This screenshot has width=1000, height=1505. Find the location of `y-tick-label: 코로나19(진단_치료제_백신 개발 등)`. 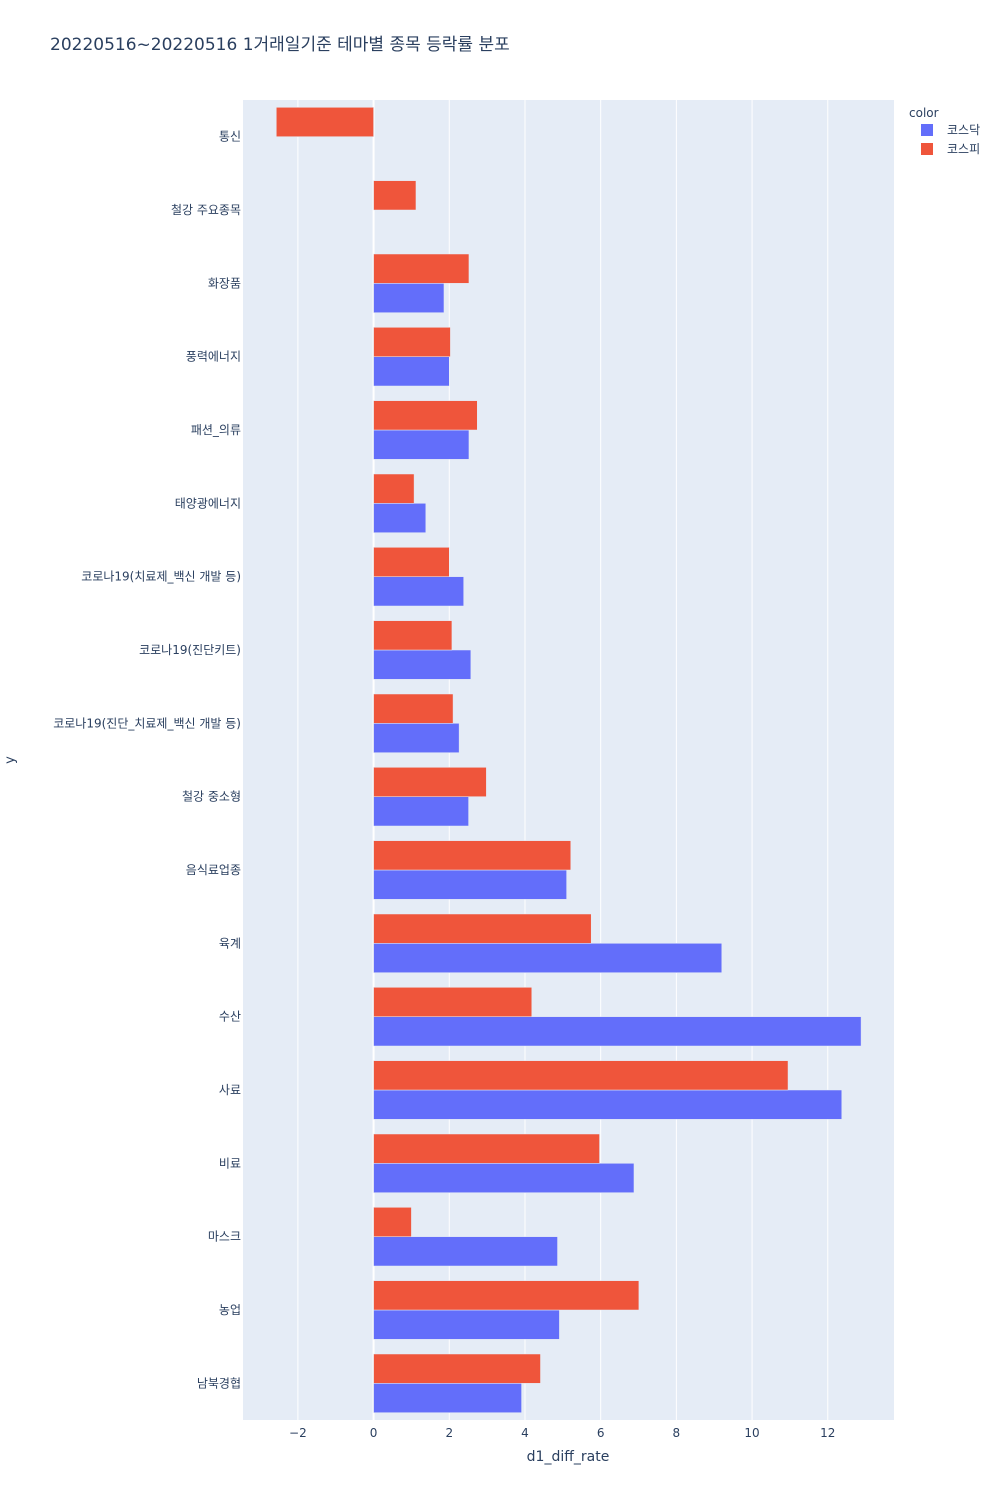

y-tick-label: 코로나19(진단_치료제_백신 개발 등) is located at coordinates (147, 723).